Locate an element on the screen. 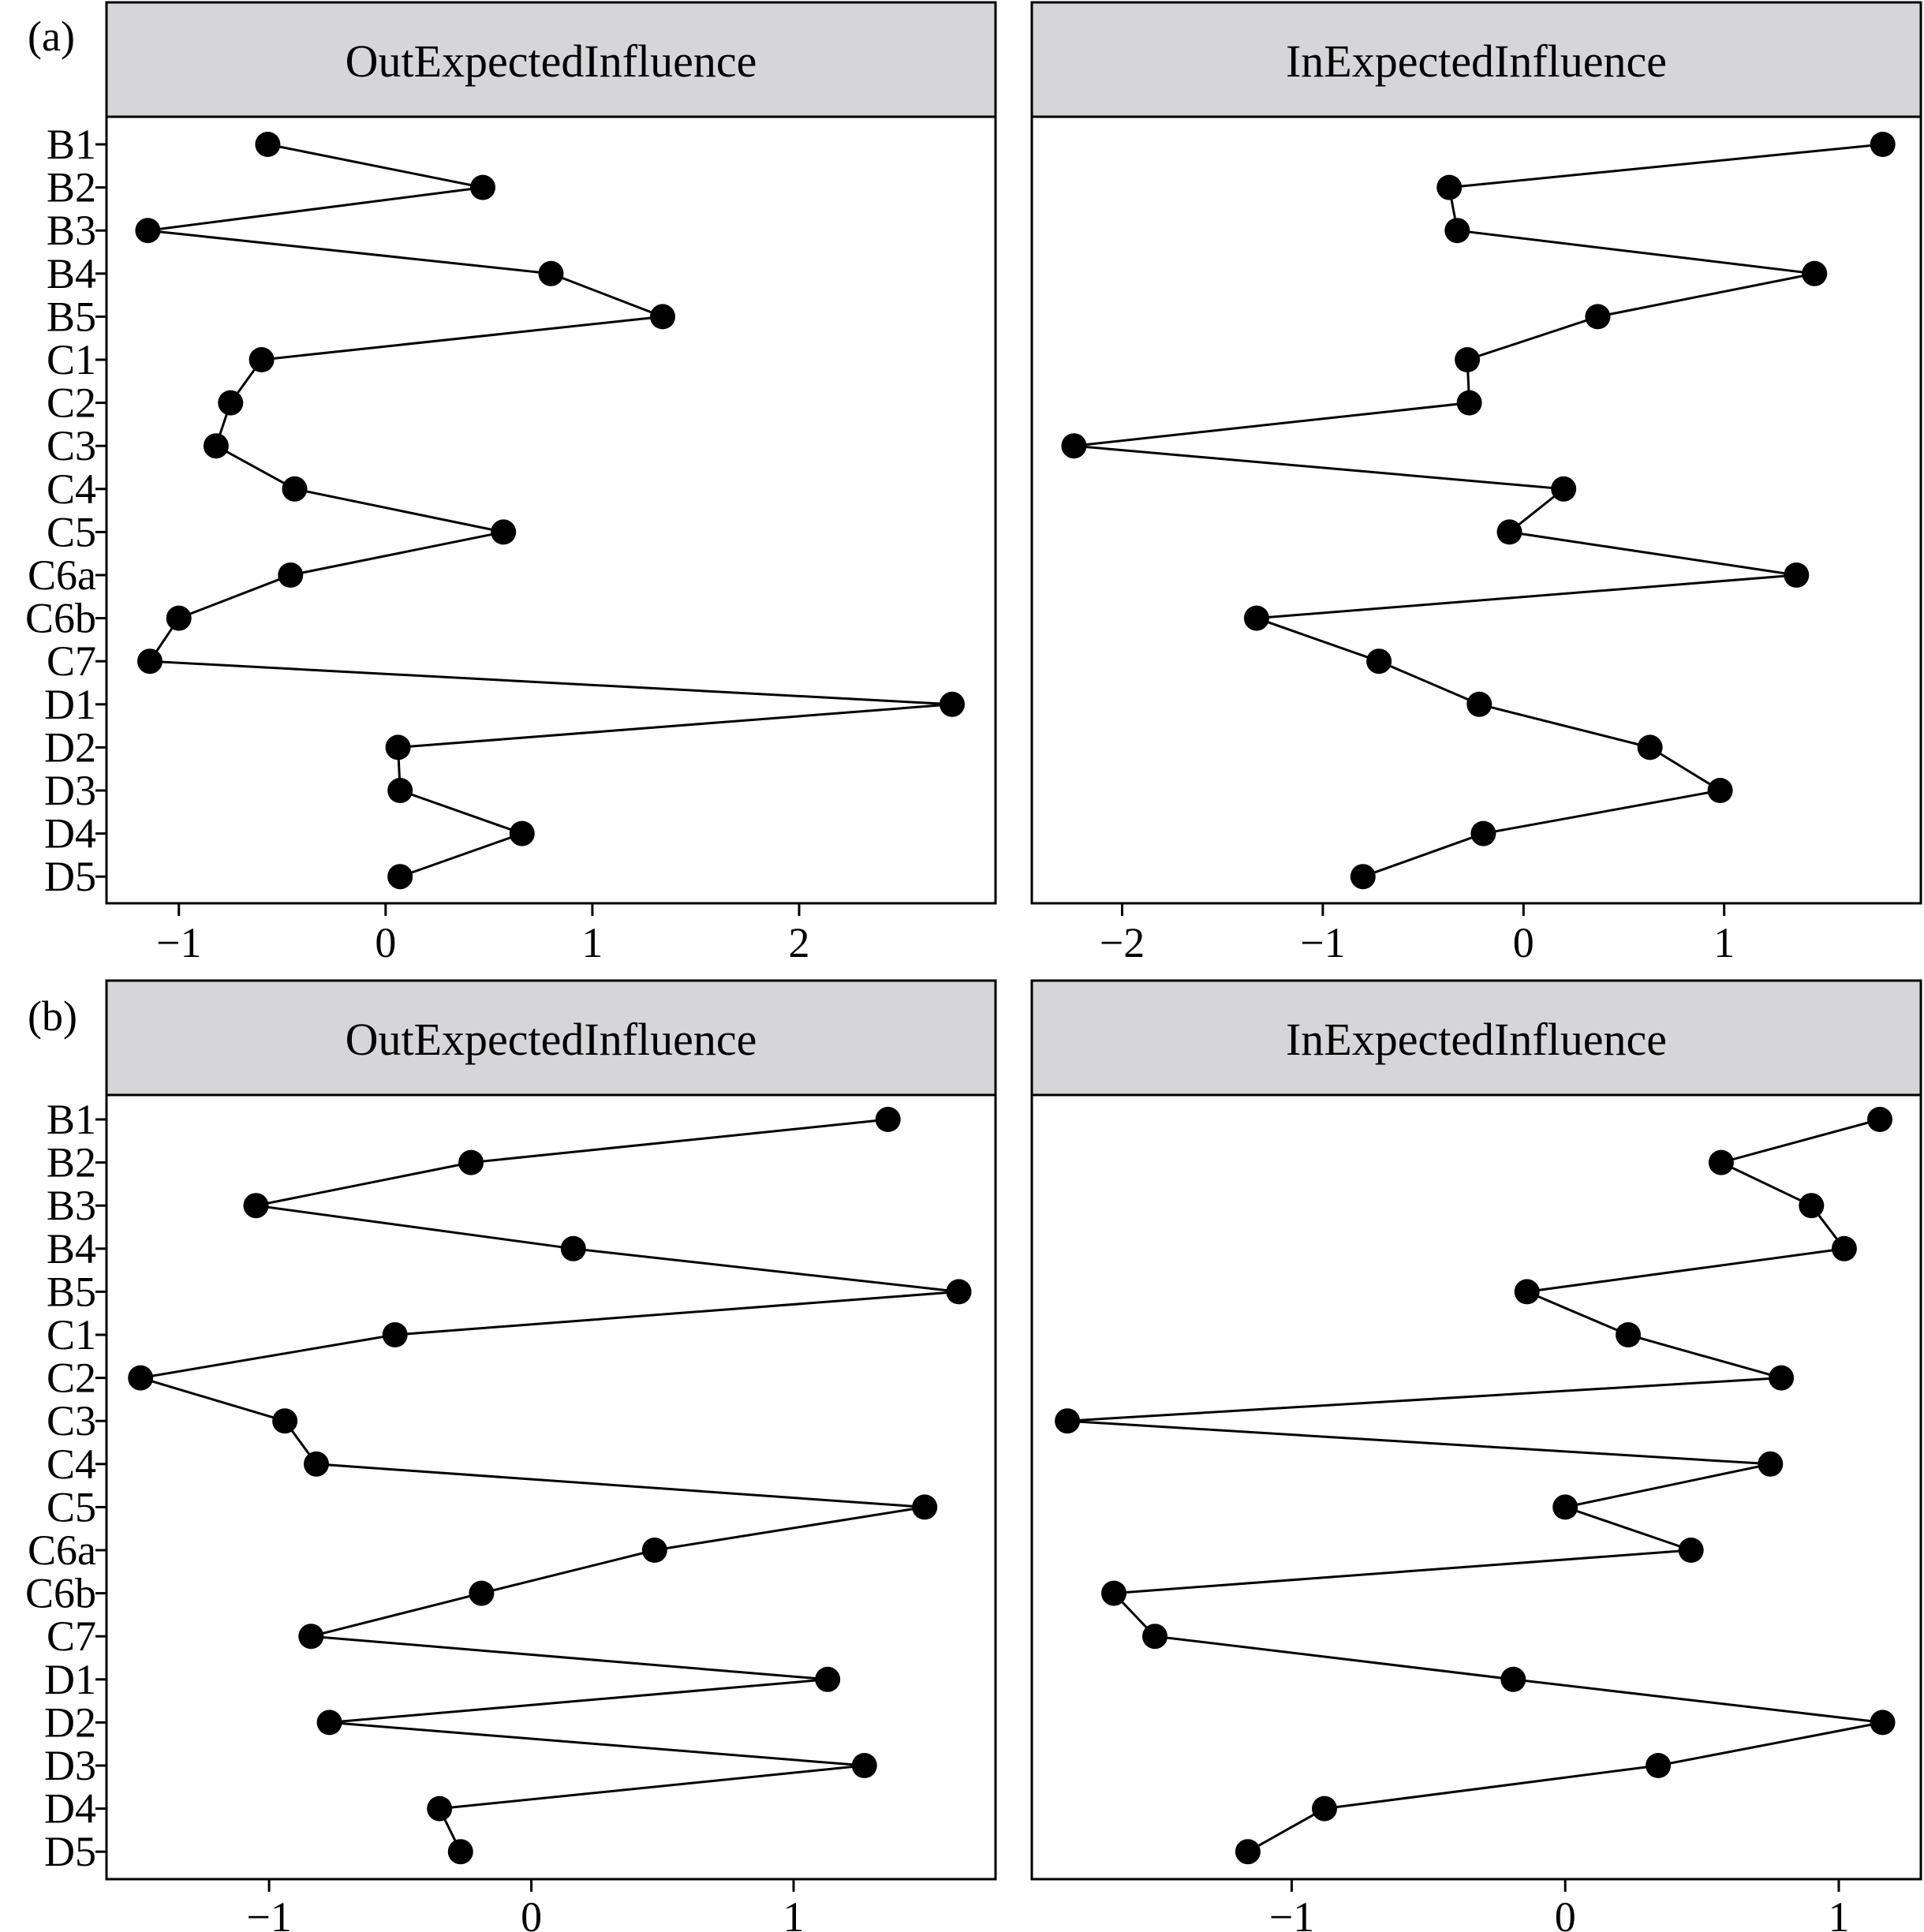  panel-a-ytick-label-d3: D3 is located at coordinates (70, 790).